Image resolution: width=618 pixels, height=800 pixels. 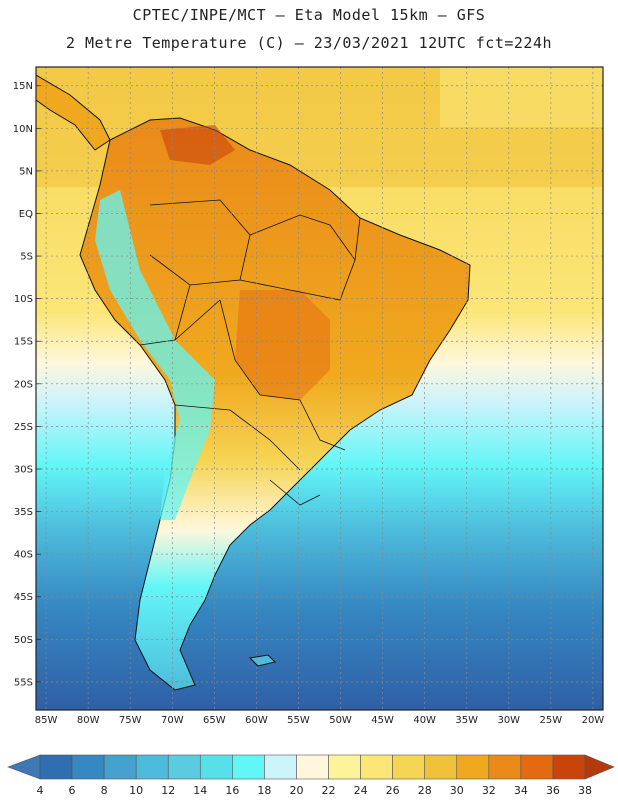 I want to click on colorbar-label: 8, so click(x=104, y=790).